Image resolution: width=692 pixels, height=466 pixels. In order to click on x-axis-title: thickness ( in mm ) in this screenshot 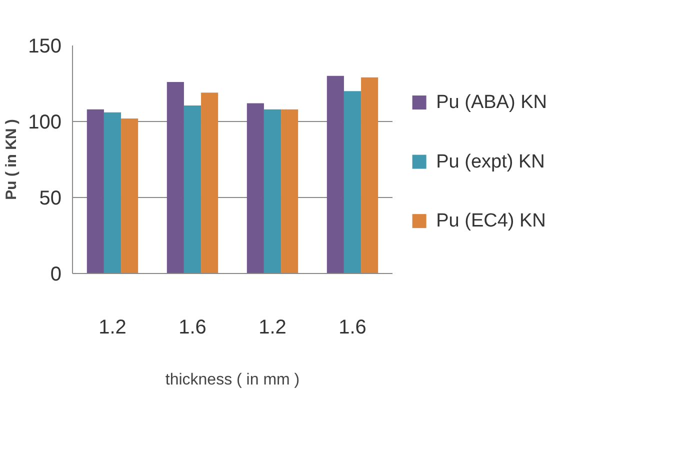, I will do `click(232, 380)`.